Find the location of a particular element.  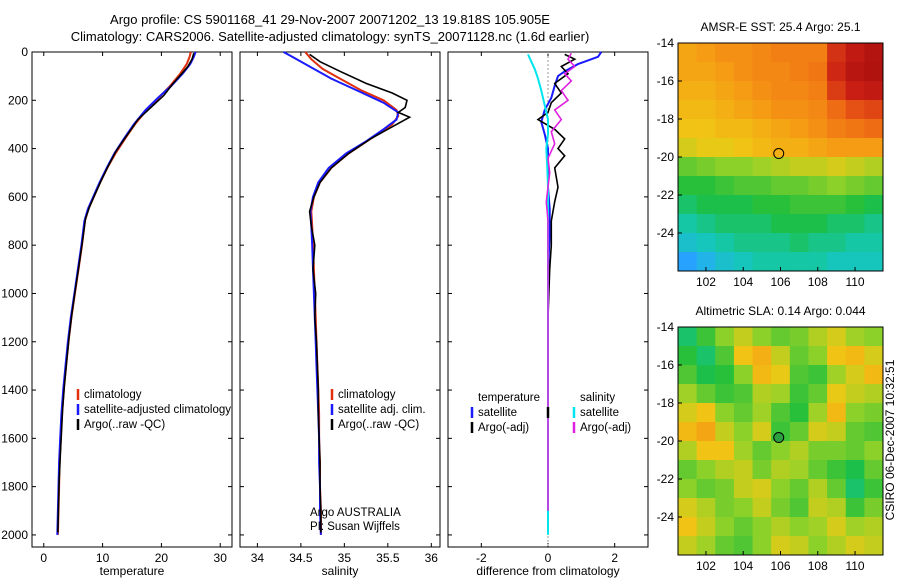

y-tick-label: 2000 is located at coordinates (14, 535).